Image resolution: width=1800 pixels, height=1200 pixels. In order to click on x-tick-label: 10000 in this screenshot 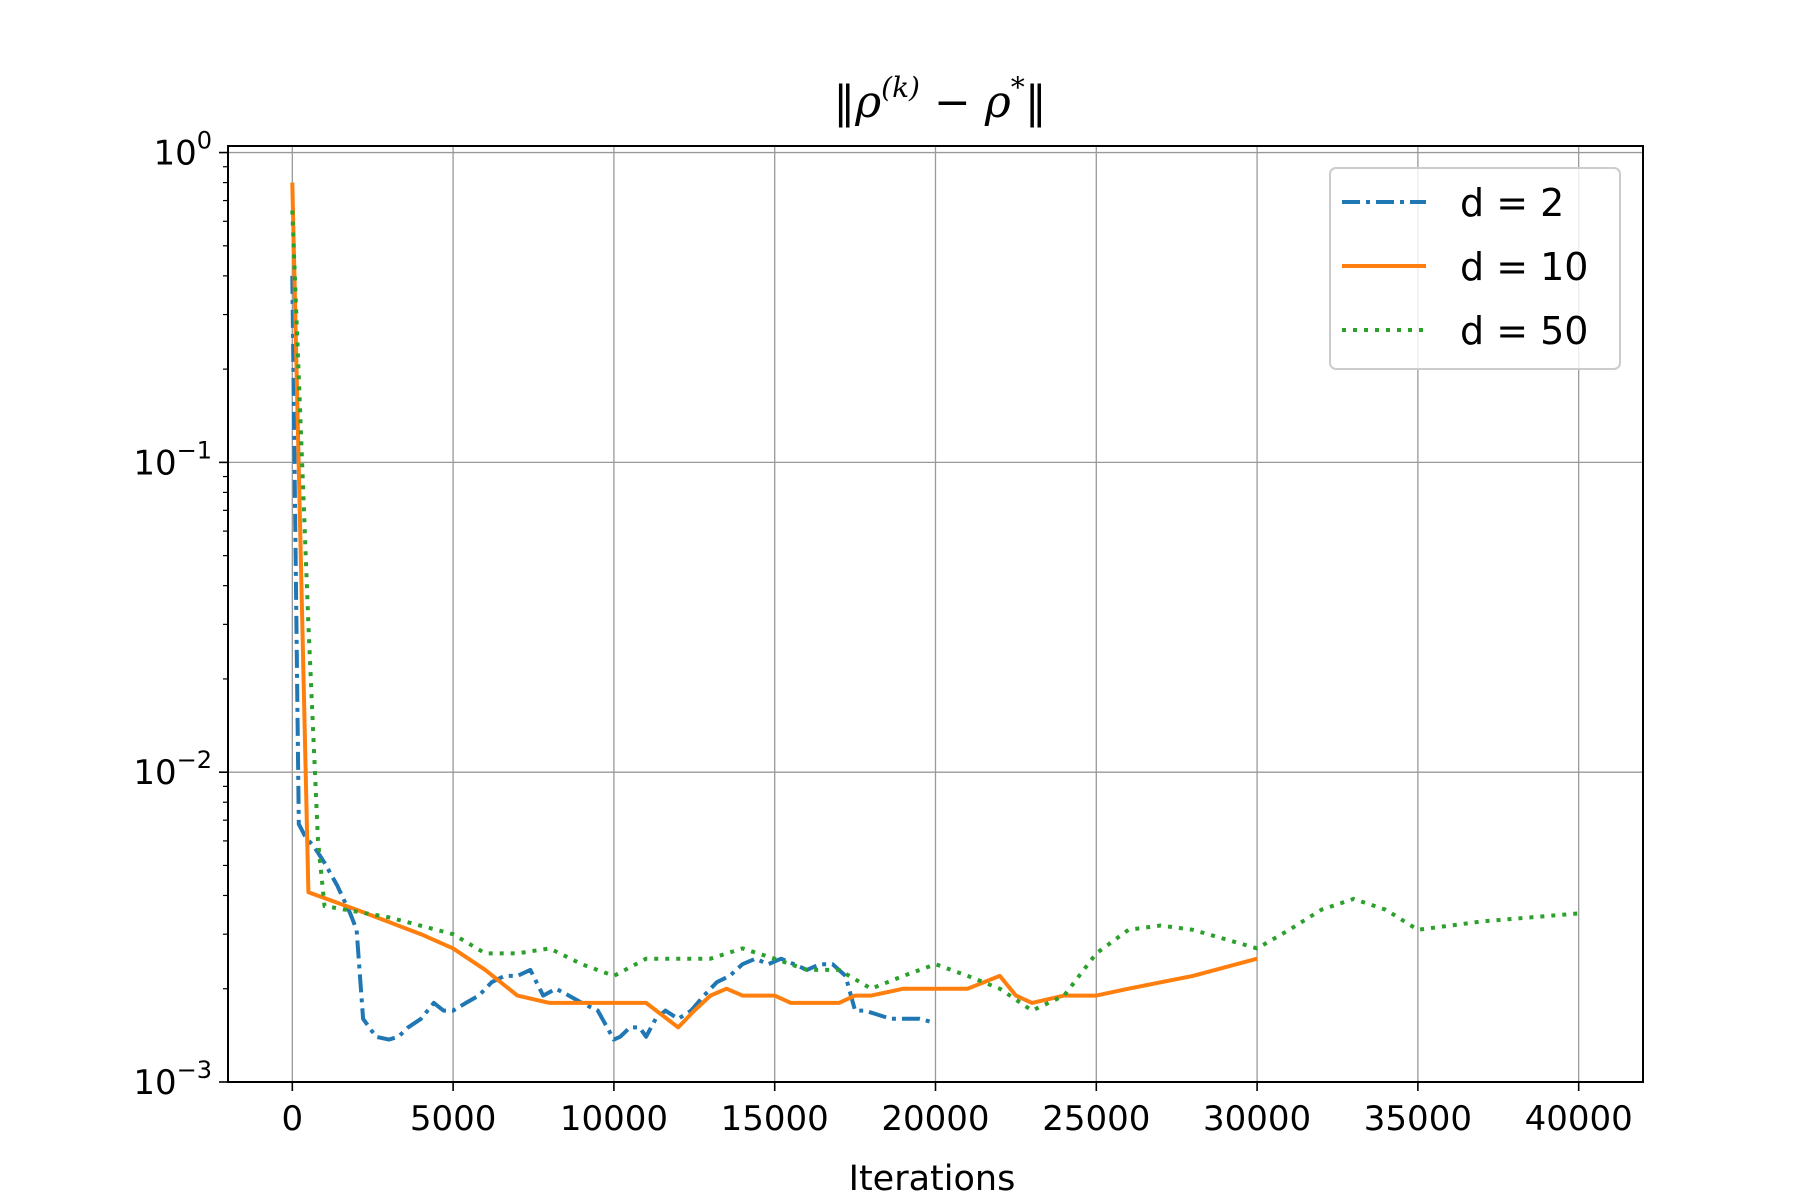, I will do `click(614, 1119)`.